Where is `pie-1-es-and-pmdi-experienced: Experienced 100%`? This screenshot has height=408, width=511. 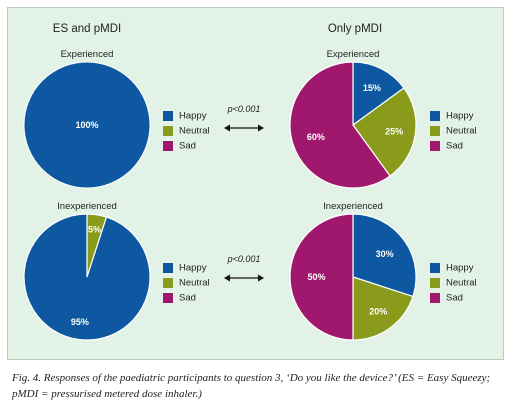 pie-1-es-and-pmdi-experienced: Experienced 100% is located at coordinates (87, 119).